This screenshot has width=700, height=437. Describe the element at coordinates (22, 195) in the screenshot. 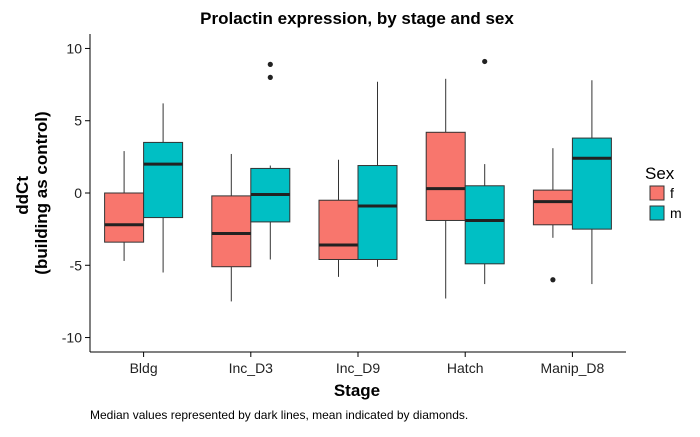

I see `y-axis-title-line-1: ddCt` at that location.